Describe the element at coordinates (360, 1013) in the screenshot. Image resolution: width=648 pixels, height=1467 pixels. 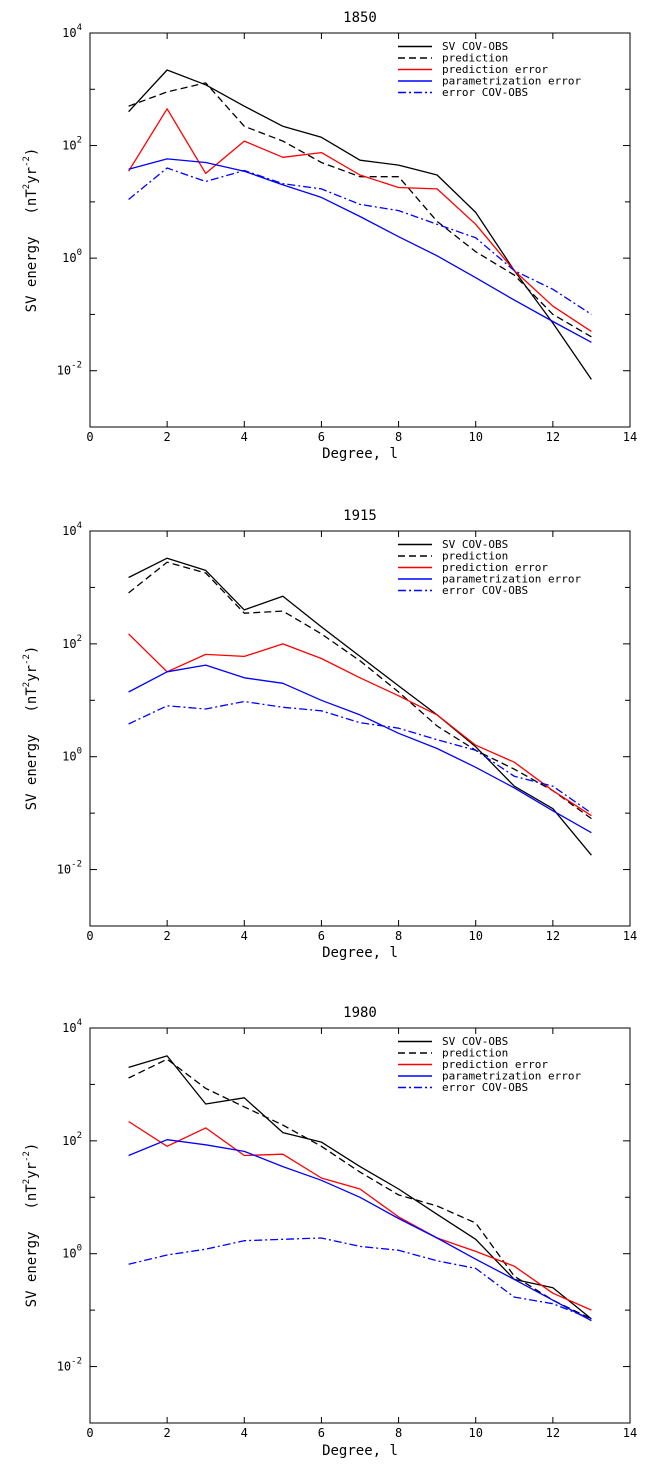
I see `chart-title: 1980` at that location.